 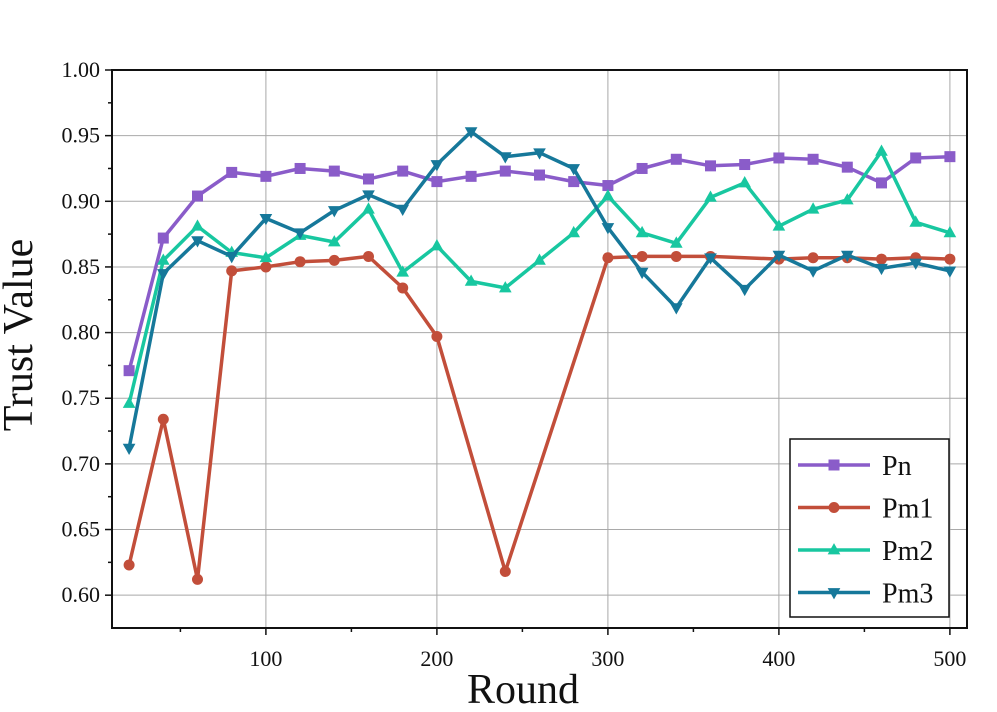 What do you see at coordinates (778, 658) in the screenshot?
I see `x-tick-label: 400` at bounding box center [778, 658].